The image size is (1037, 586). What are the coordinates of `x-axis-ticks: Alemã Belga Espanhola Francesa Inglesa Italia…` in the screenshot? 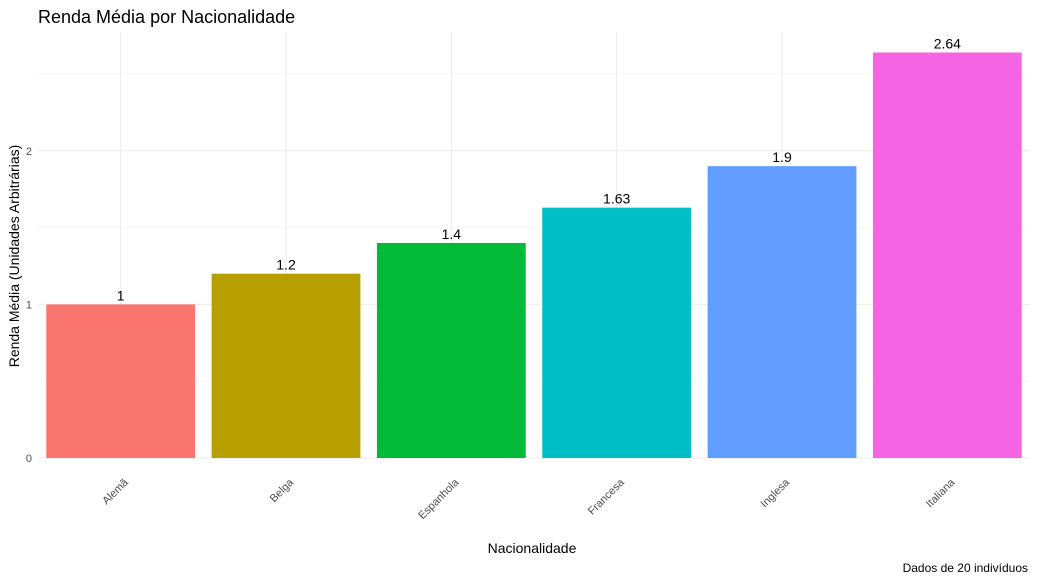 It's located at (529, 499).